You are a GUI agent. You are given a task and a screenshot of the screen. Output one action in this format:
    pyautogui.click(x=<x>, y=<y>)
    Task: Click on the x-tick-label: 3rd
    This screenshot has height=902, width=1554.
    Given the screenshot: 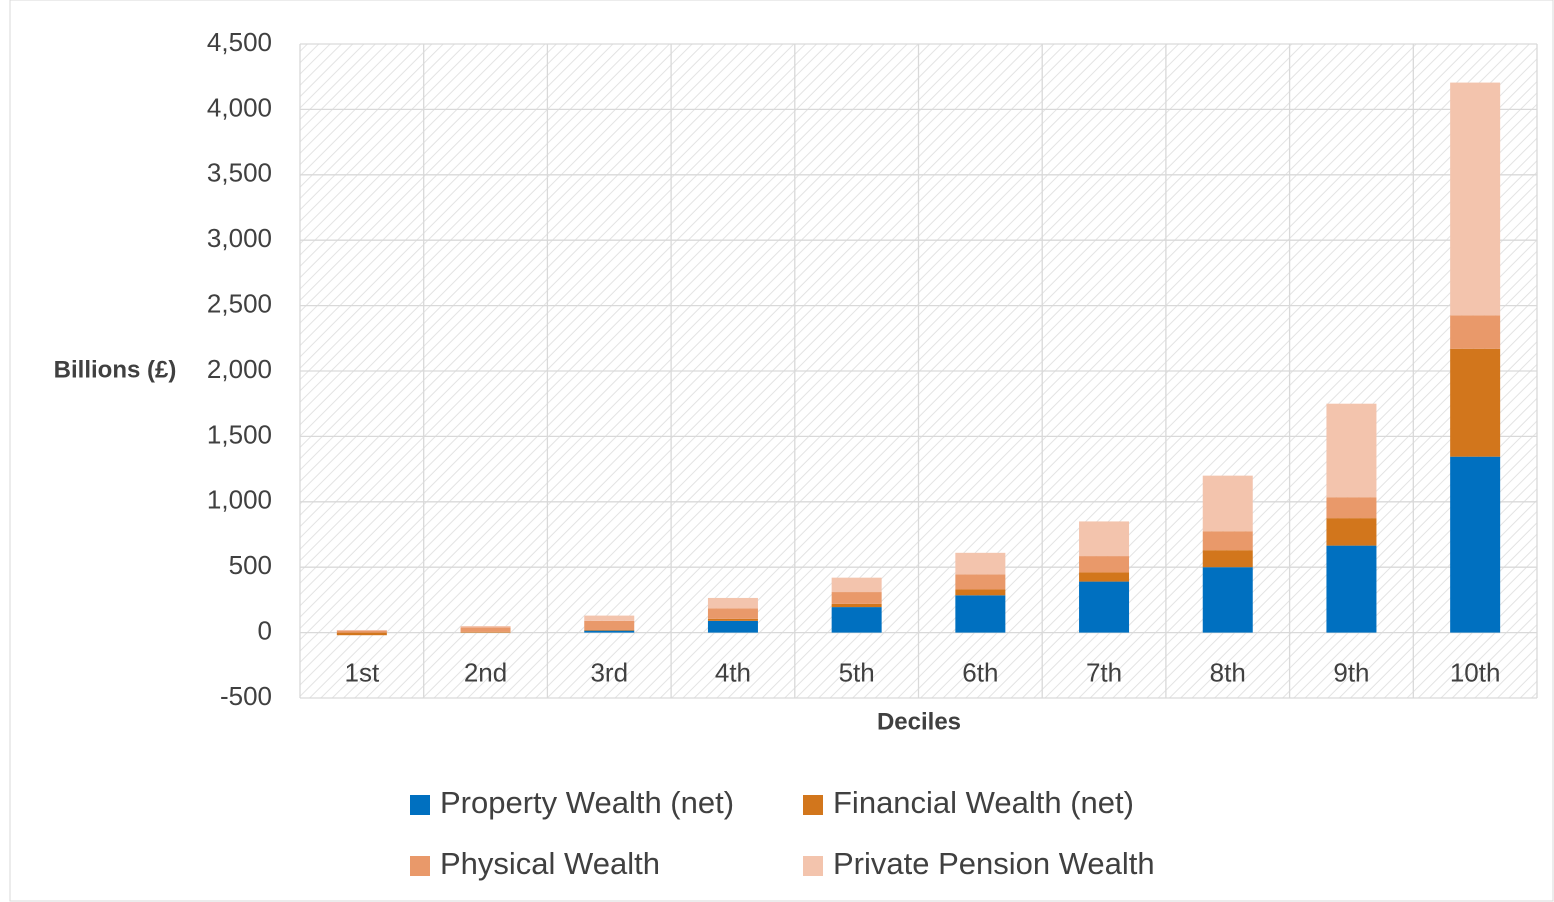 What is the action you would take?
    pyautogui.click(x=609, y=672)
    